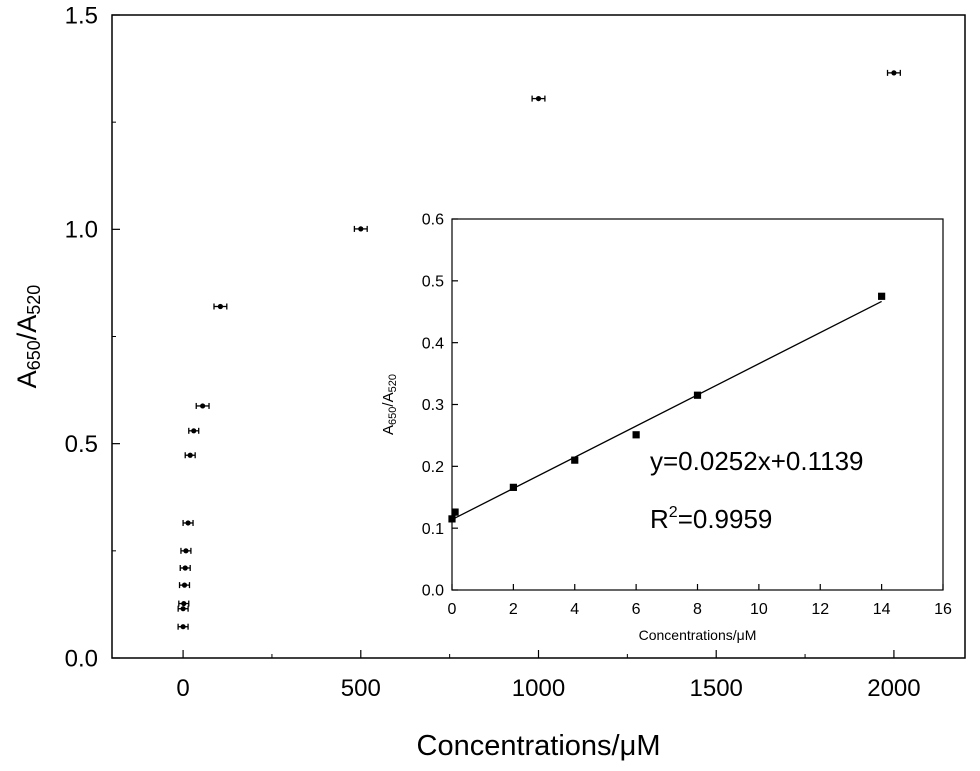  I want to click on inset-x-axis: 0 2 4 6 8 10 12 14 16, so click(700, 601).